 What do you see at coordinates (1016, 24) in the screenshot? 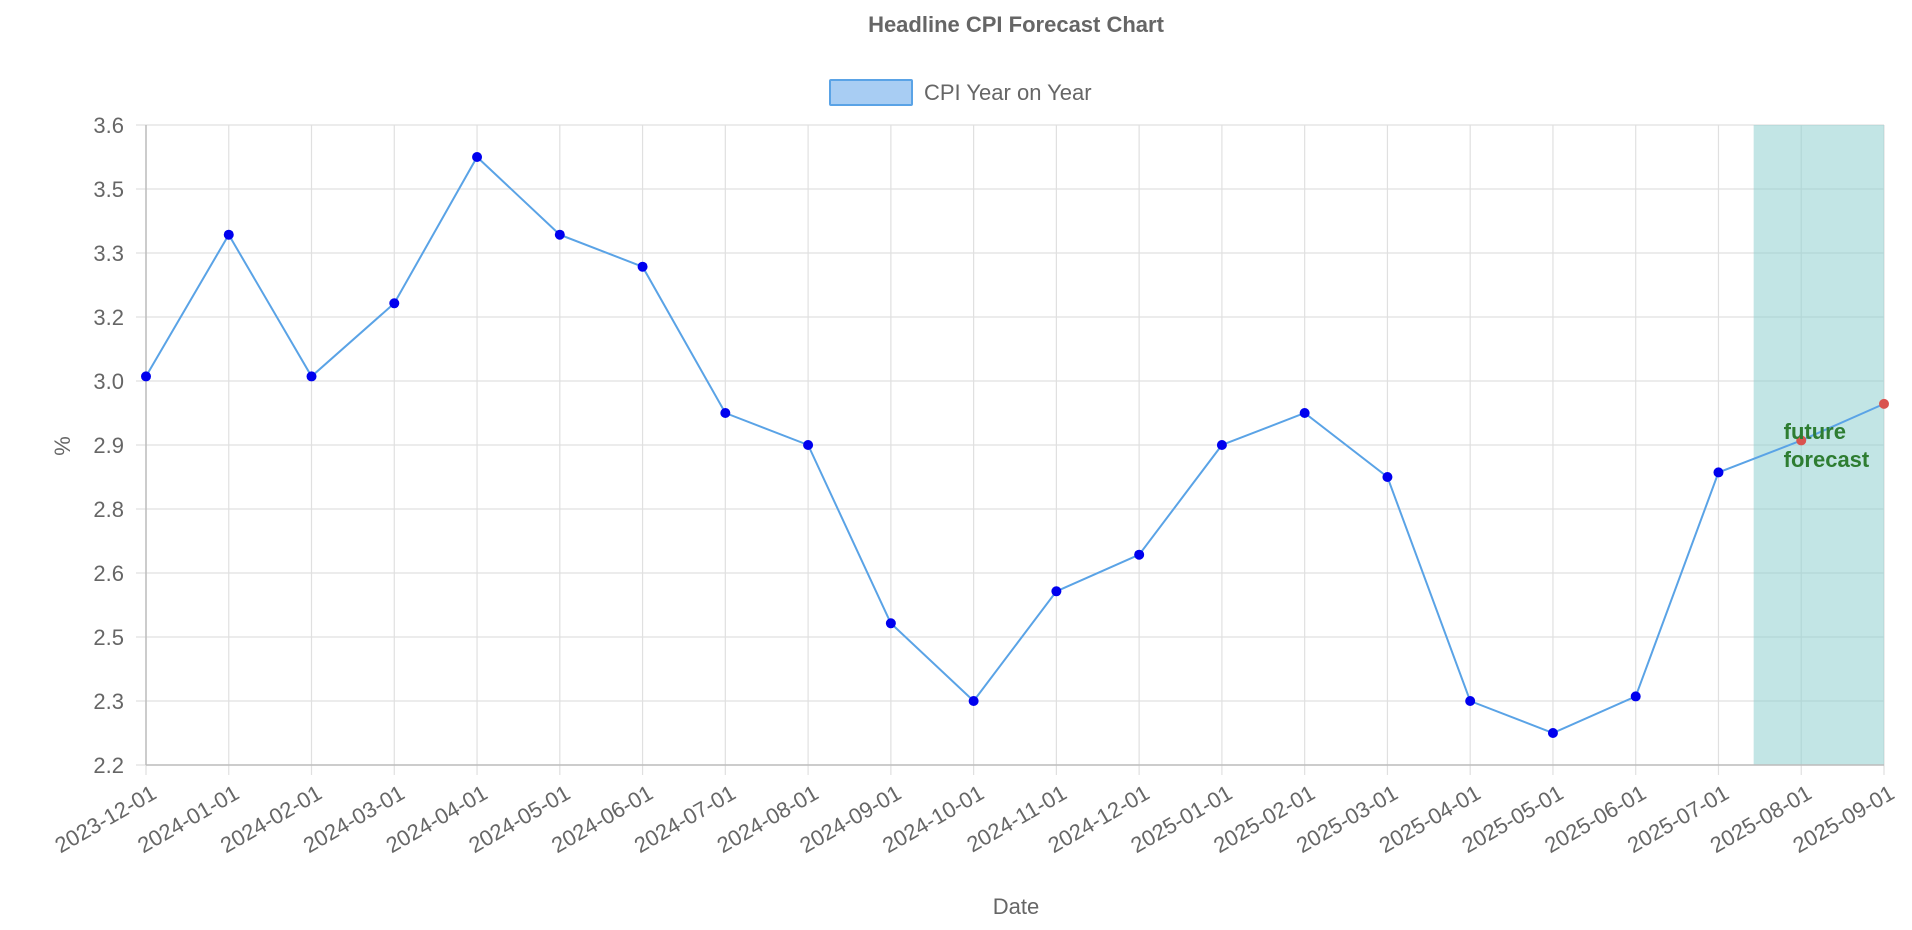
I see `chart-title: Headline CPI Forecast Chart` at bounding box center [1016, 24].